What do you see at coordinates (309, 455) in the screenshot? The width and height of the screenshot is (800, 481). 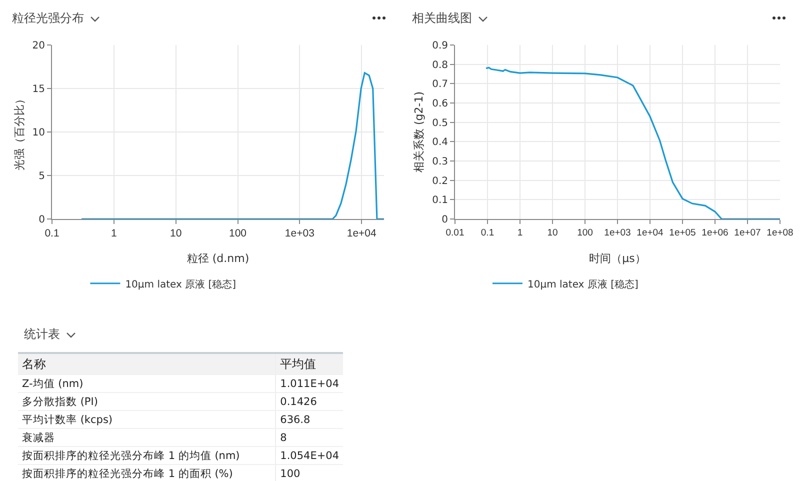 I see `text: 1.054E+04` at bounding box center [309, 455].